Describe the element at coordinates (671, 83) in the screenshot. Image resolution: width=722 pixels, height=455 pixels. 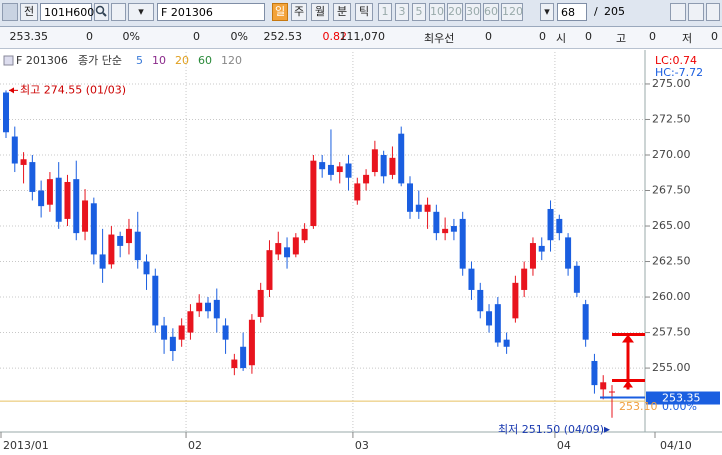
I see `y-tick-label: 275.00` at that location.